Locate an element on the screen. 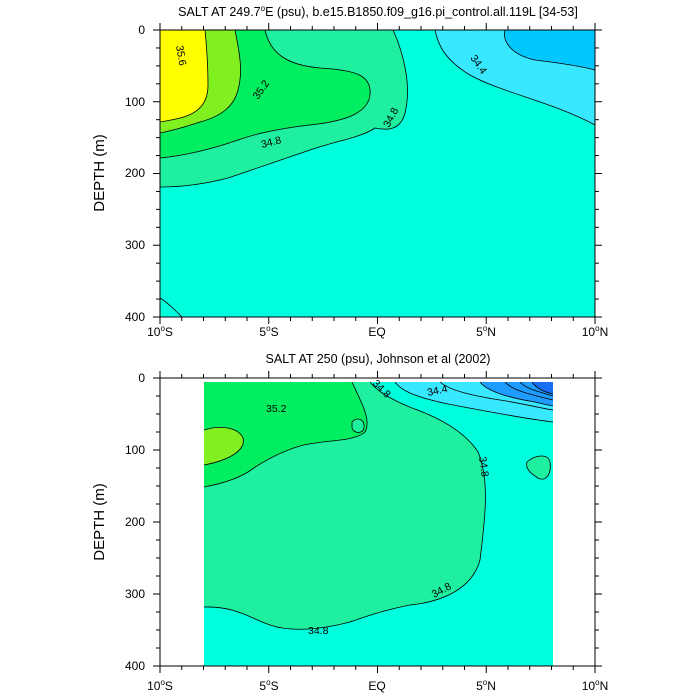 This screenshot has width=700, height=700. top-region-low is located at coordinates (549, 50).